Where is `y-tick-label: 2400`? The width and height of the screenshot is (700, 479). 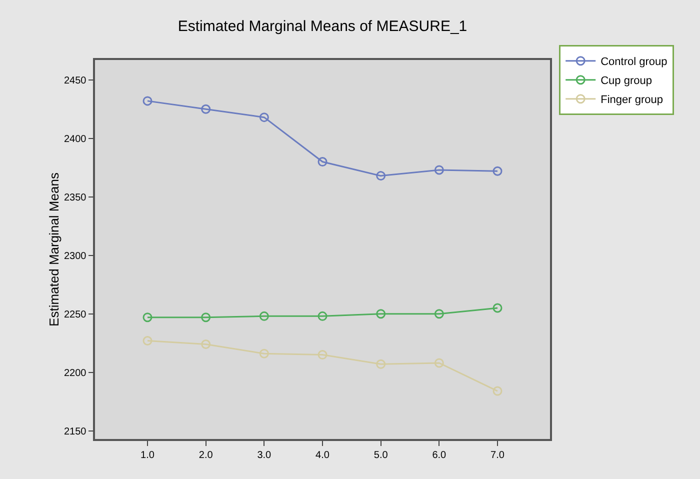
y-tick-label: 2400 is located at coordinates (75, 139).